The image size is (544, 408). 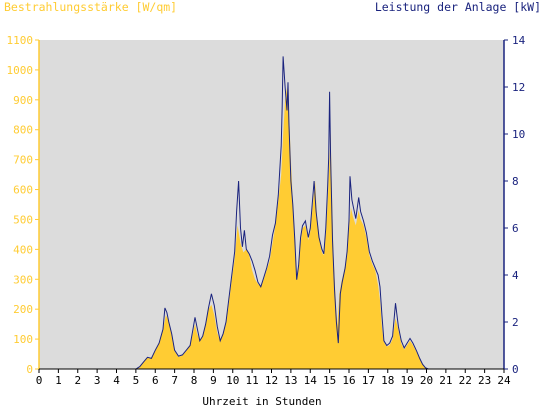 What do you see at coordinates (20, 70) in the screenshot?
I see `left-tick-label: 1000` at bounding box center [20, 70].